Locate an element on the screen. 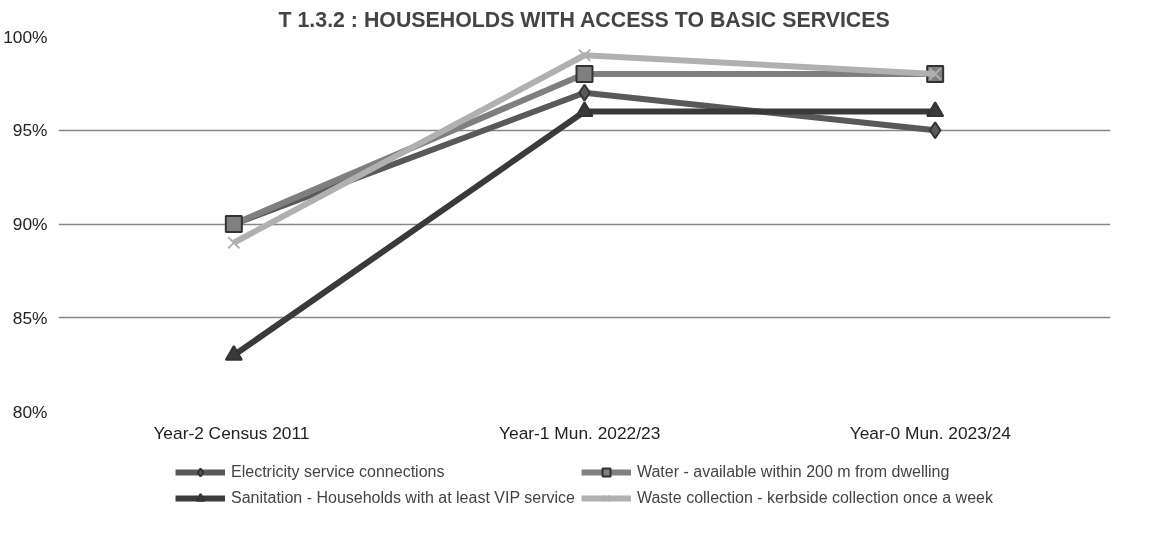  legend-label: Electricity service connections is located at coordinates (338, 472).